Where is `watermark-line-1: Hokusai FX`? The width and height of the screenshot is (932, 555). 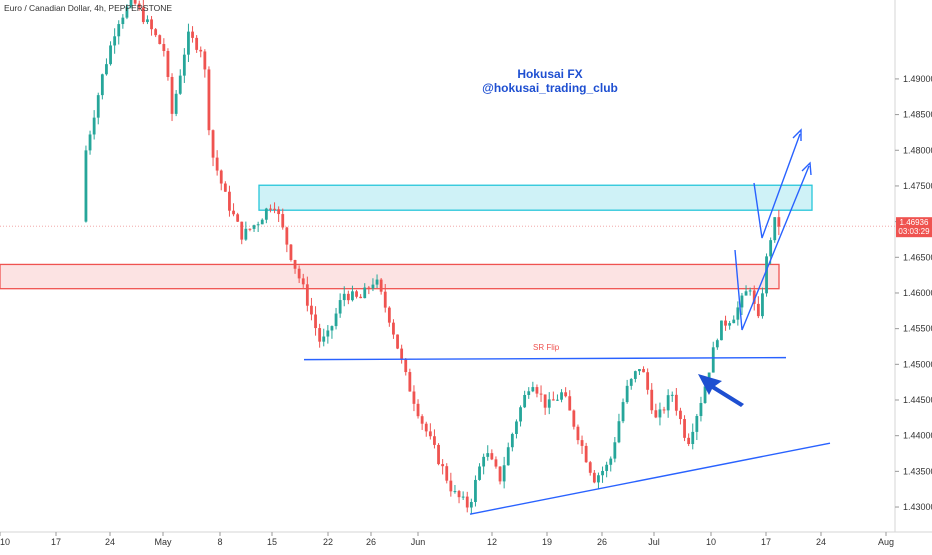 watermark-line-1: Hokusai FX is located at coordinates (549, 74).